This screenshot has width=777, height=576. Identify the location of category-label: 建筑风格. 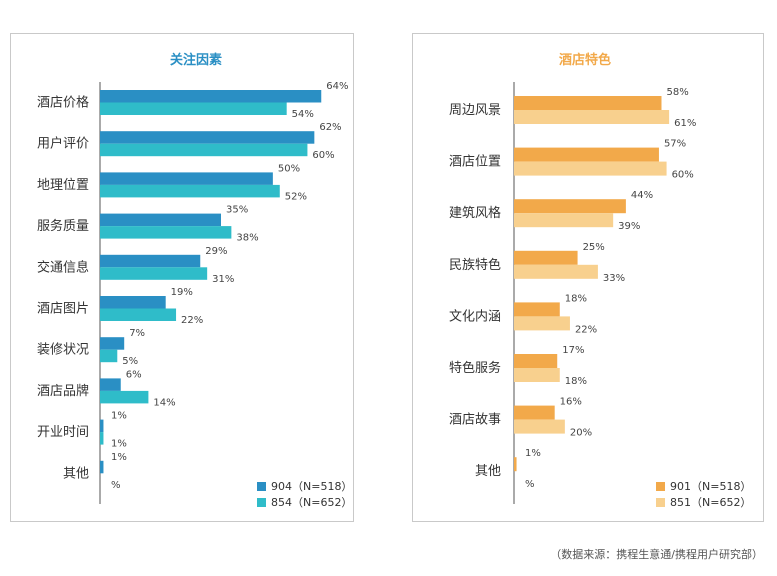
(475, 213).